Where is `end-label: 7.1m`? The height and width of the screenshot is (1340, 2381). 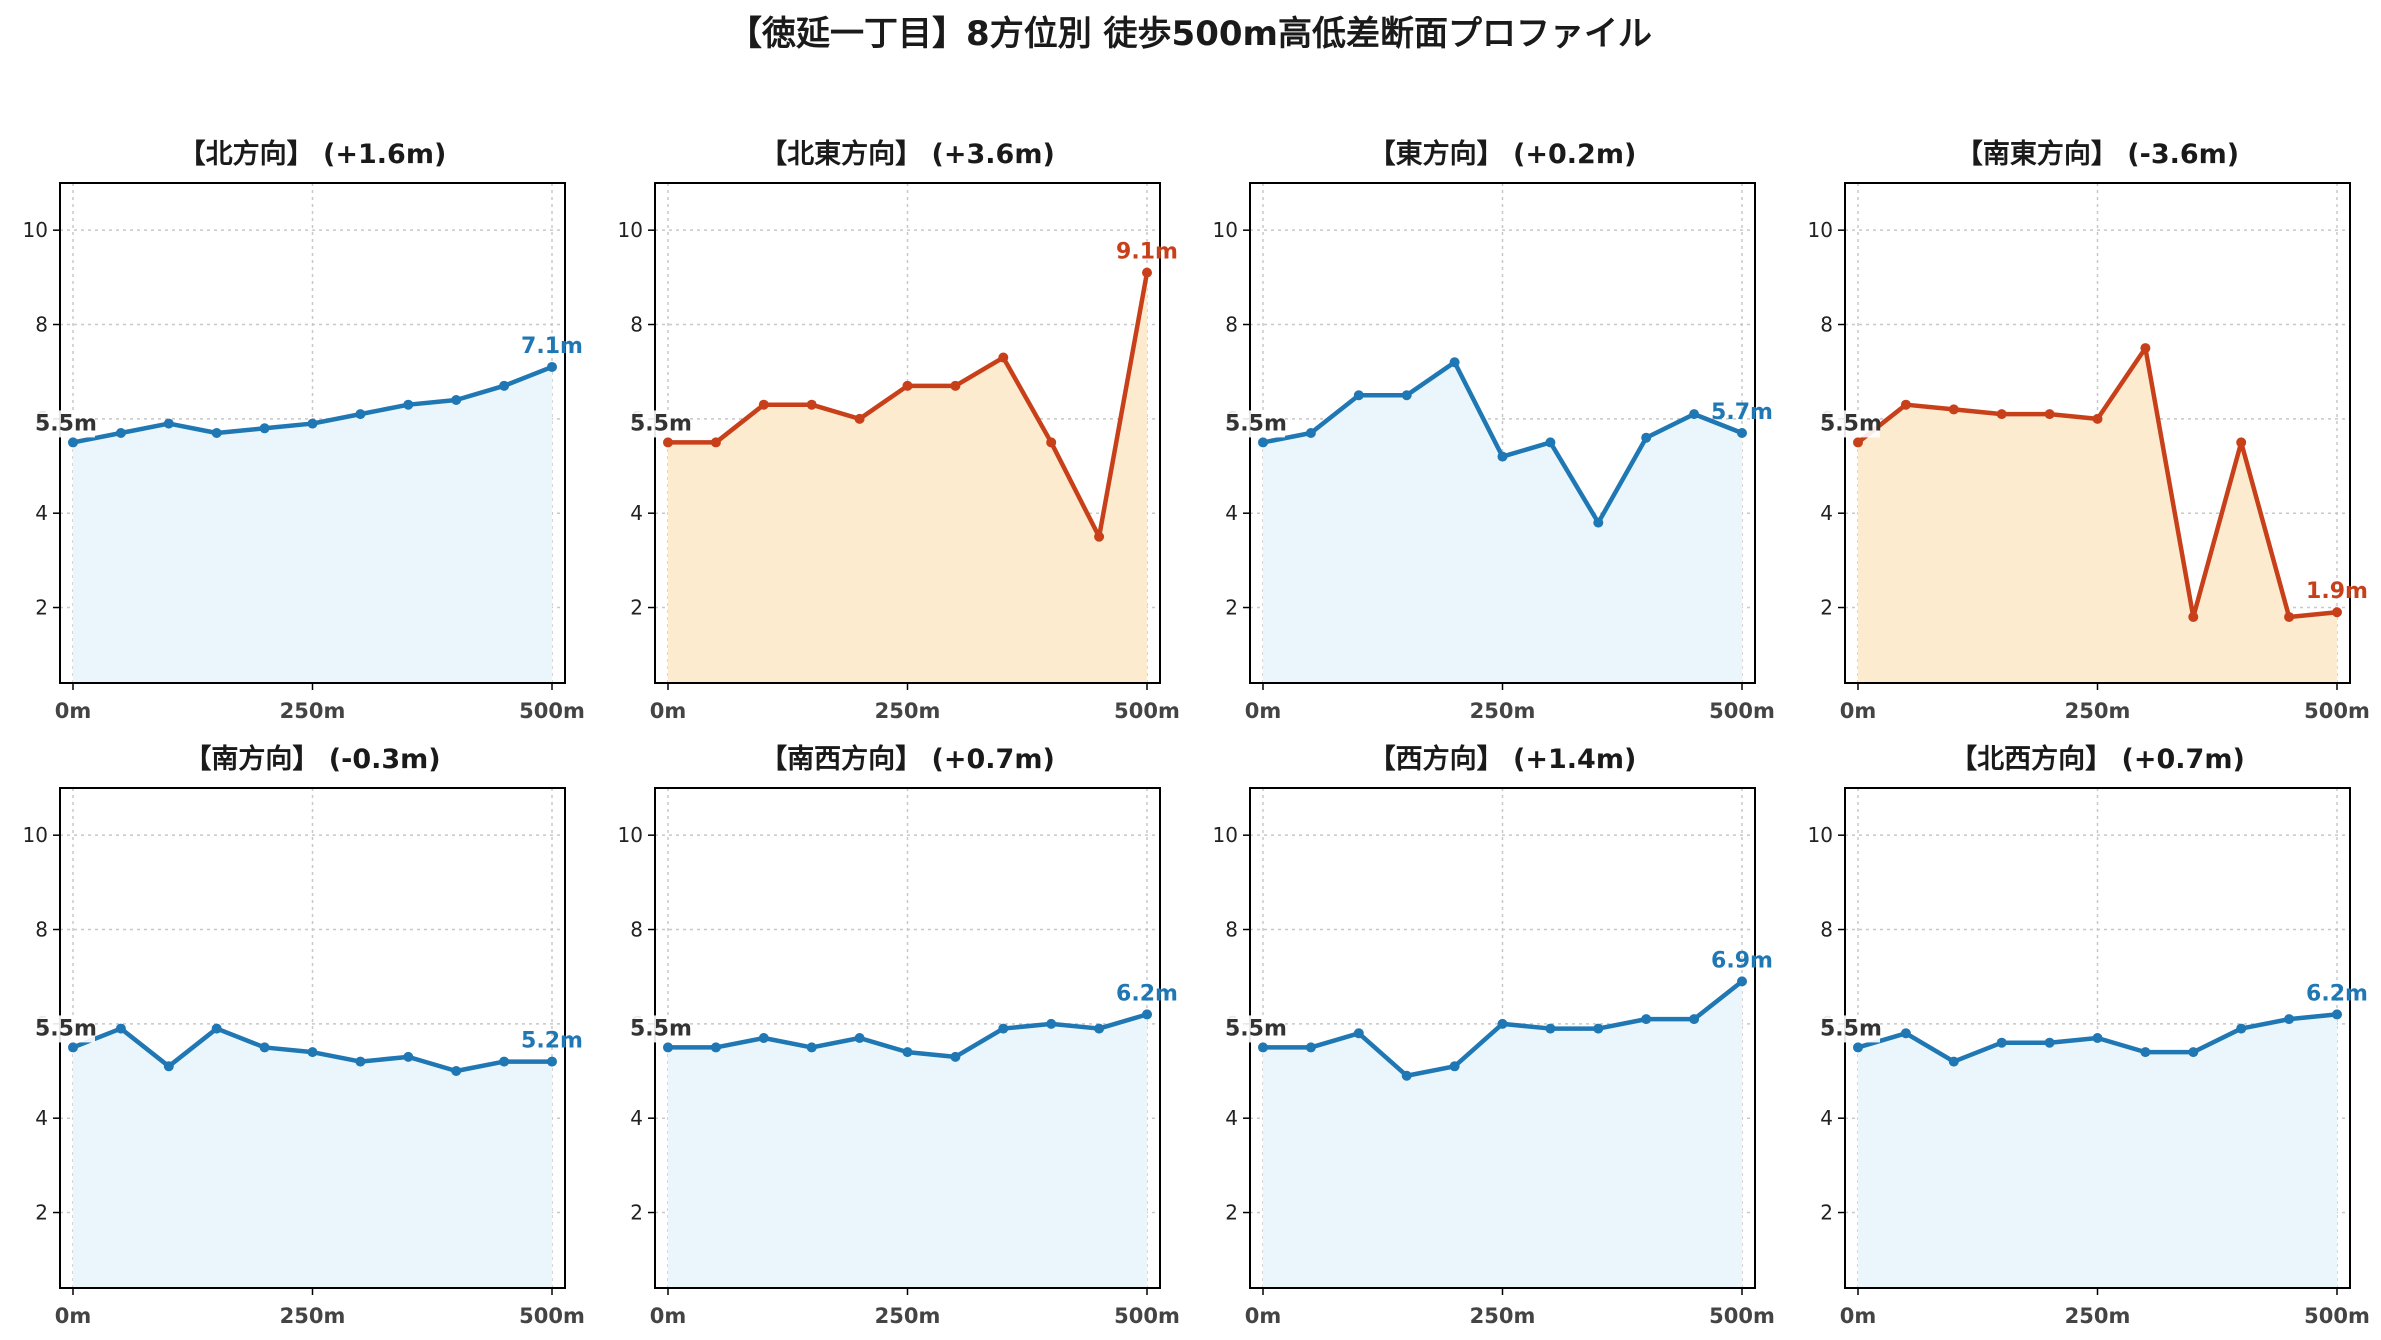 end-label: 7.1m is located at coordinates (552, 346).